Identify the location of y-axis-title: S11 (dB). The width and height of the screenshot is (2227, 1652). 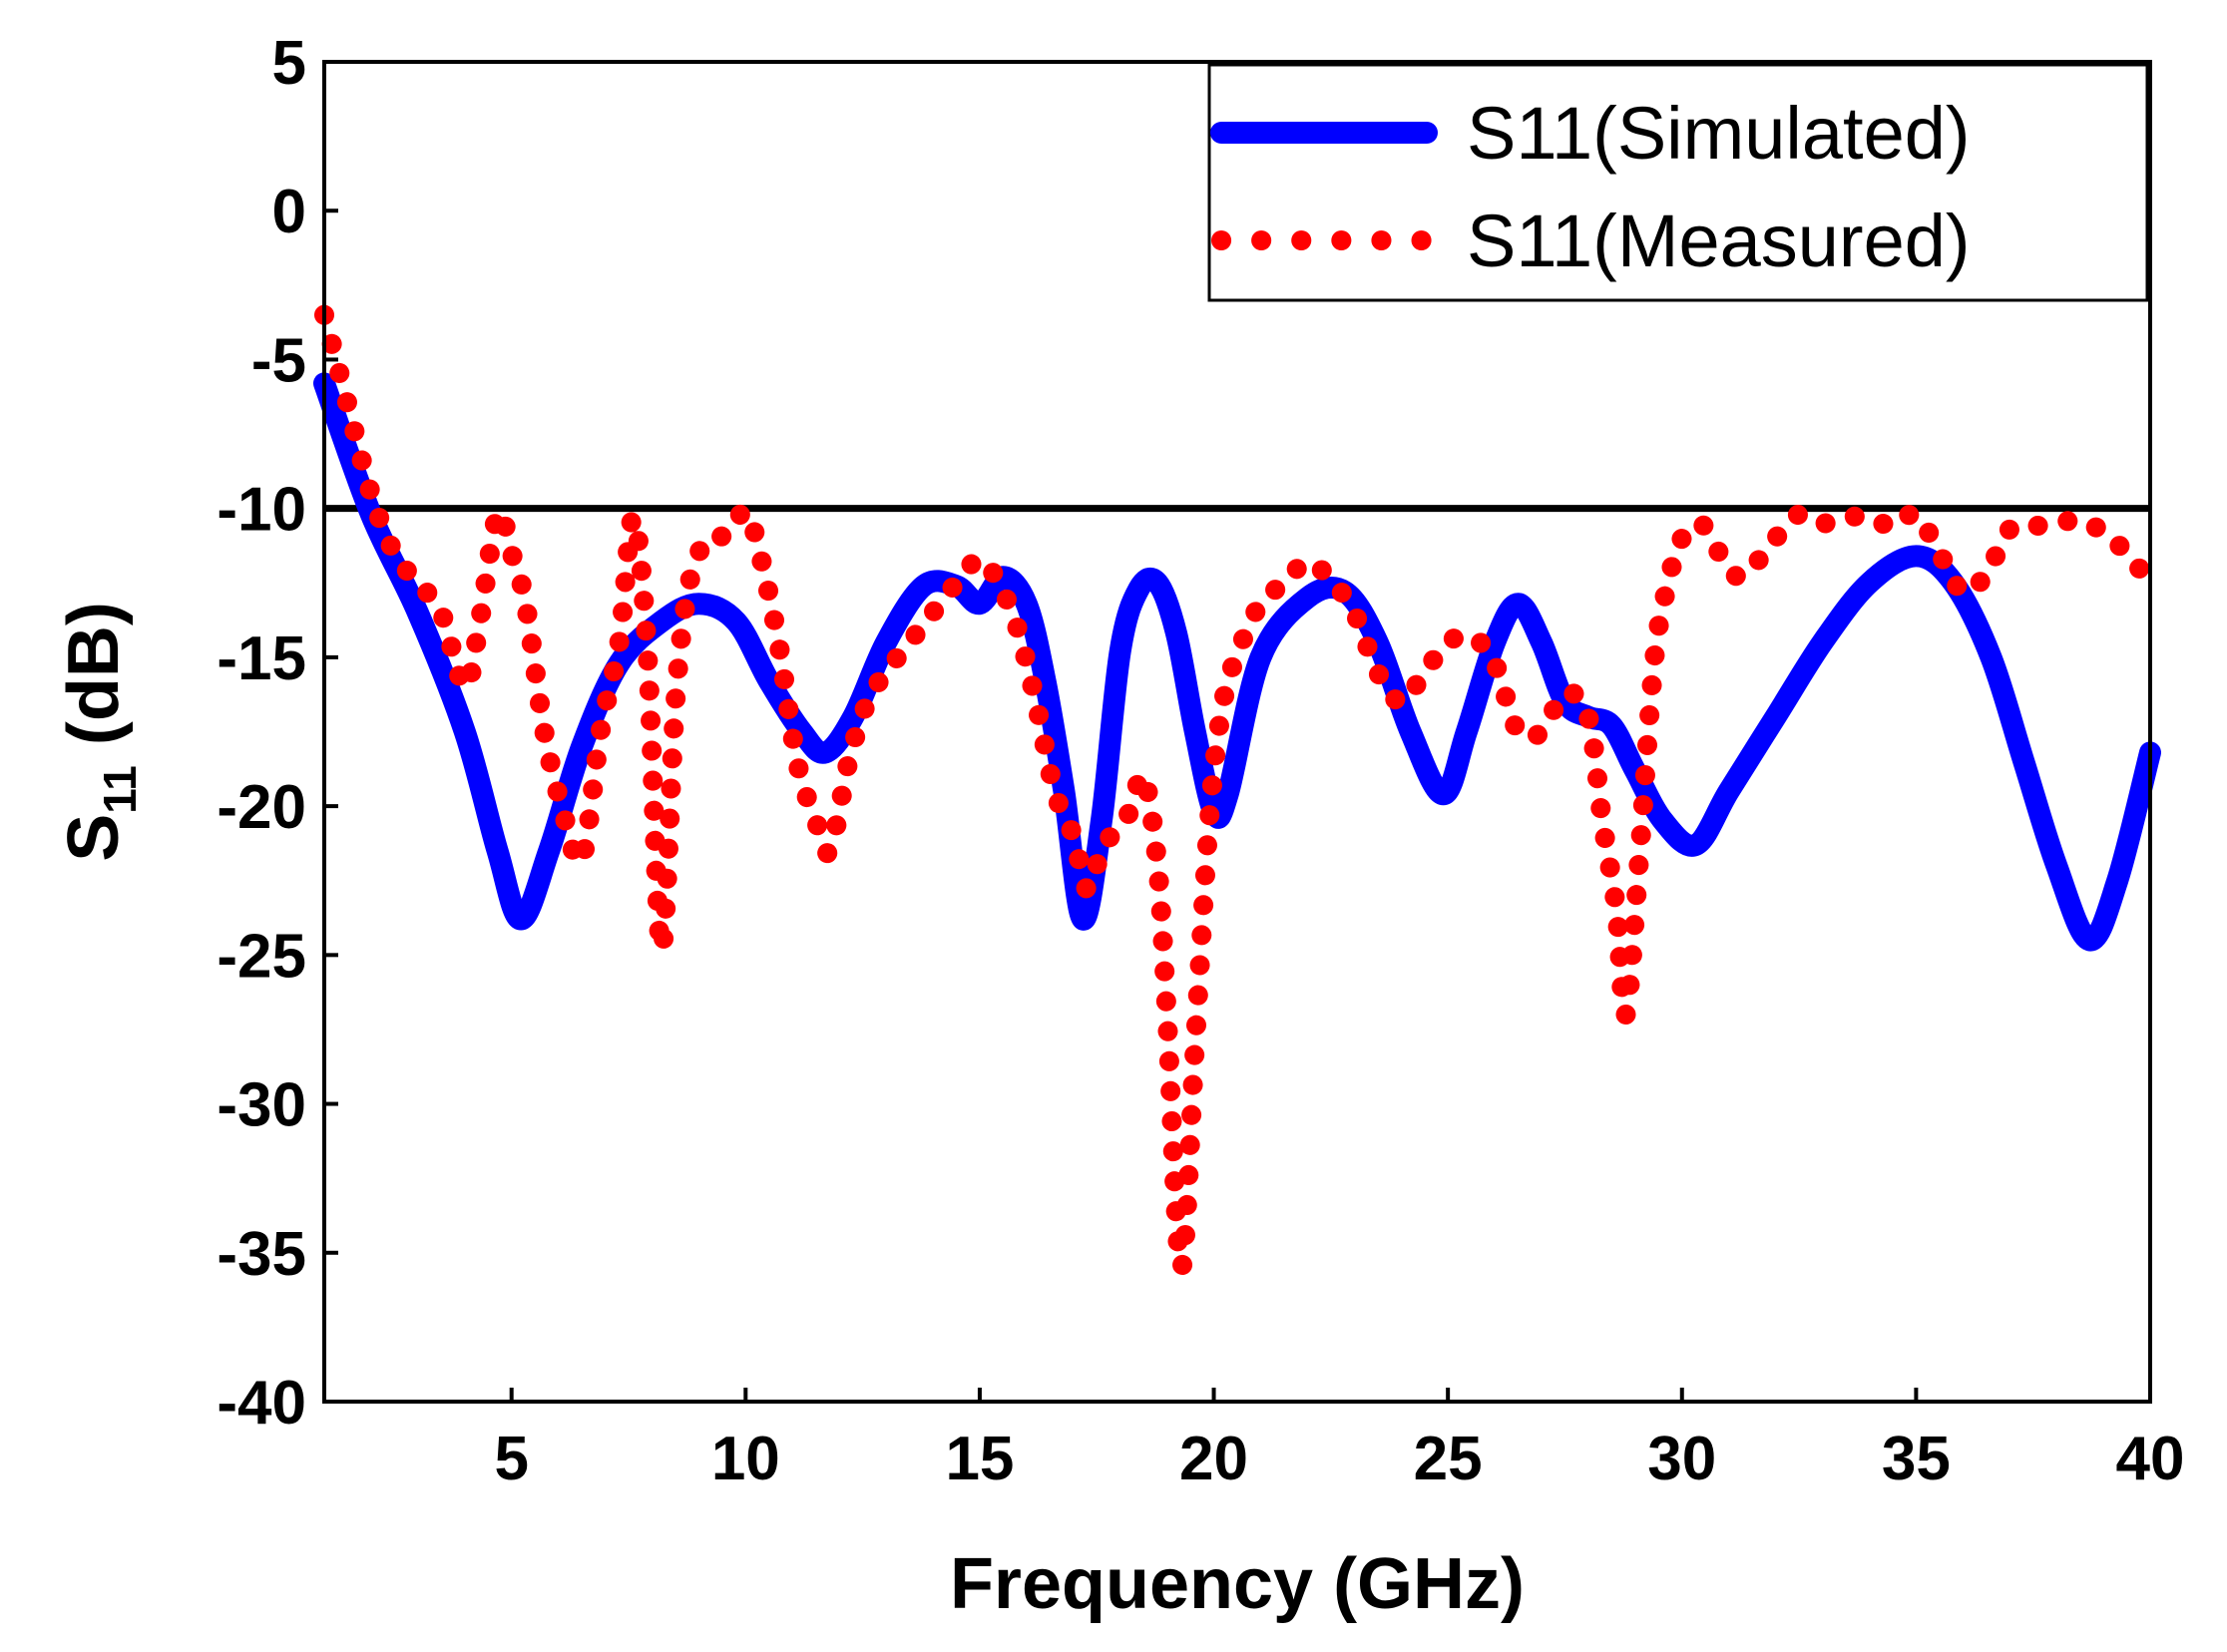
(100, 732).